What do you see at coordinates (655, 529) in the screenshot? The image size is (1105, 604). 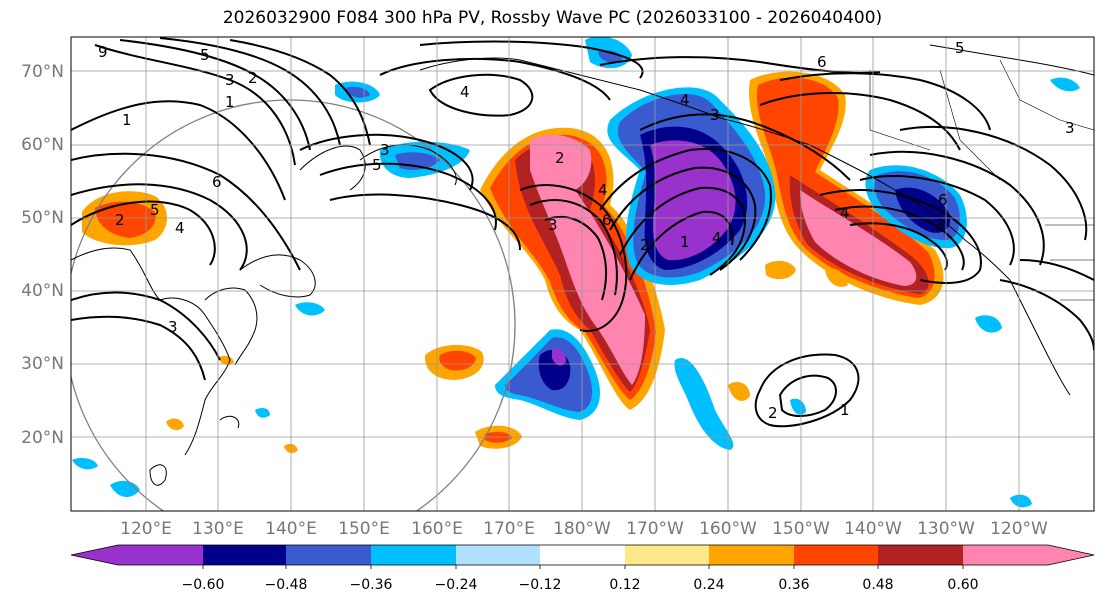 I see `lon-tick-label: 170°W` at bounding box center [655, 529].